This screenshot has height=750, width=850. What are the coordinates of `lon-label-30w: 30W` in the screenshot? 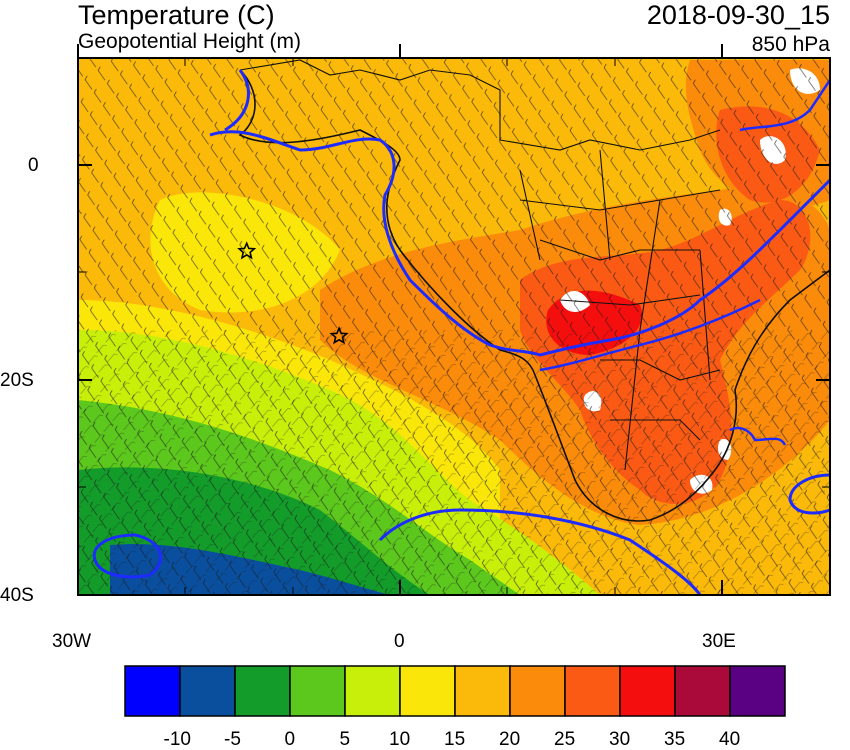 It's located at (72, 641).